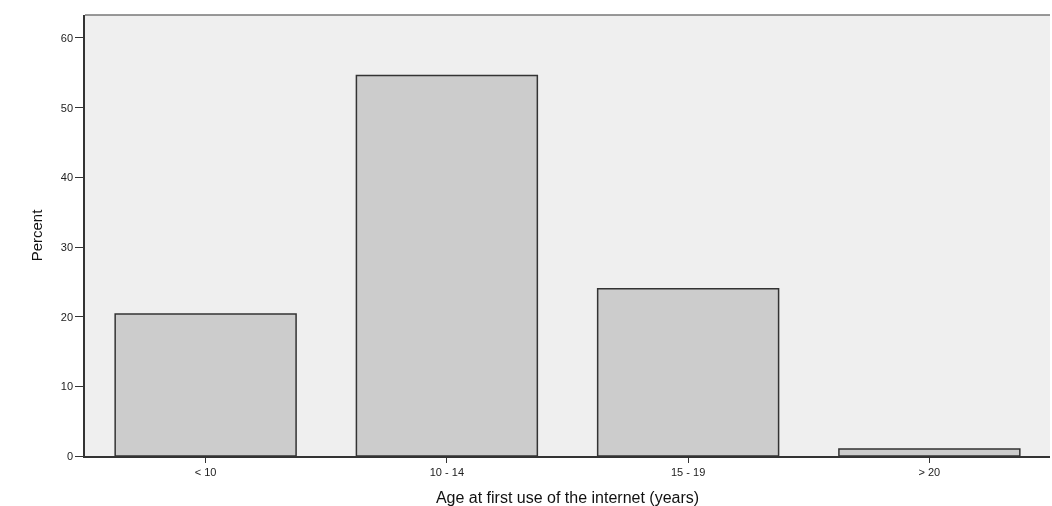 The width and height of the screenshot is (1052, 506). Describe the element at coordinates (67, 246) in the screenshot. I see `y-tick-label: 30` at that location.